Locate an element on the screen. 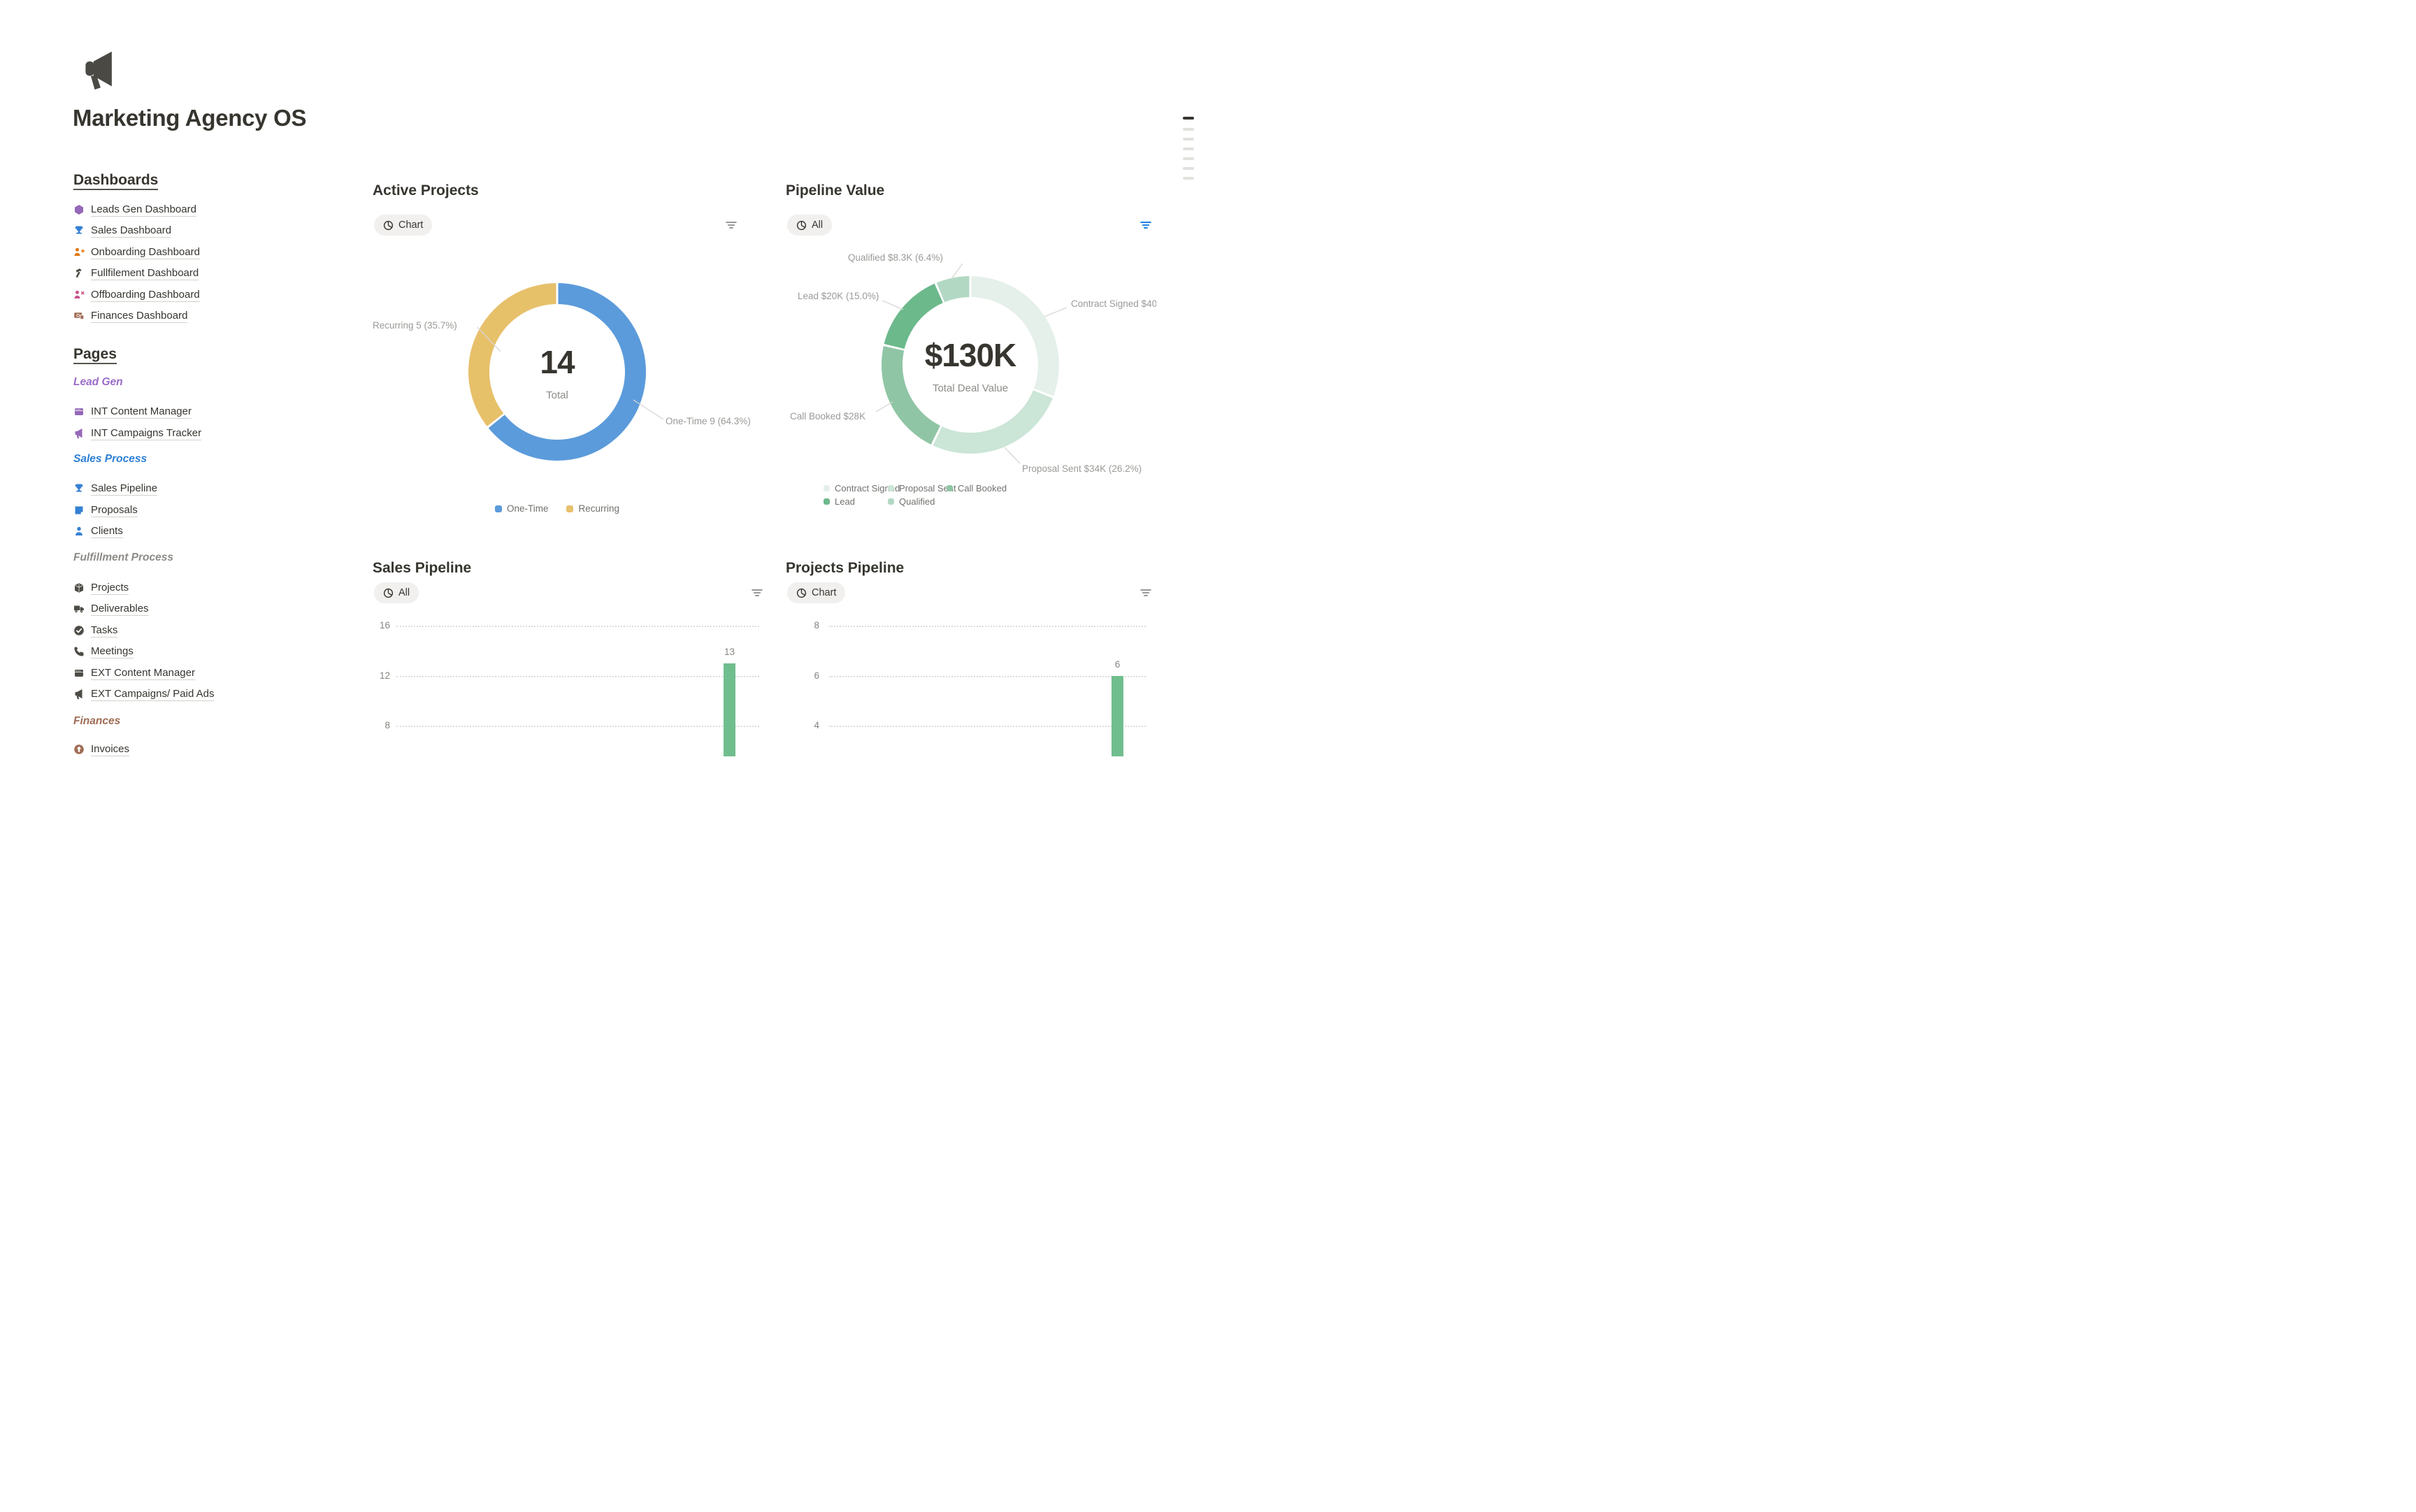  callout-qualified: Qualified $8.3K (6.4%) is located at coordinates (895, 257).